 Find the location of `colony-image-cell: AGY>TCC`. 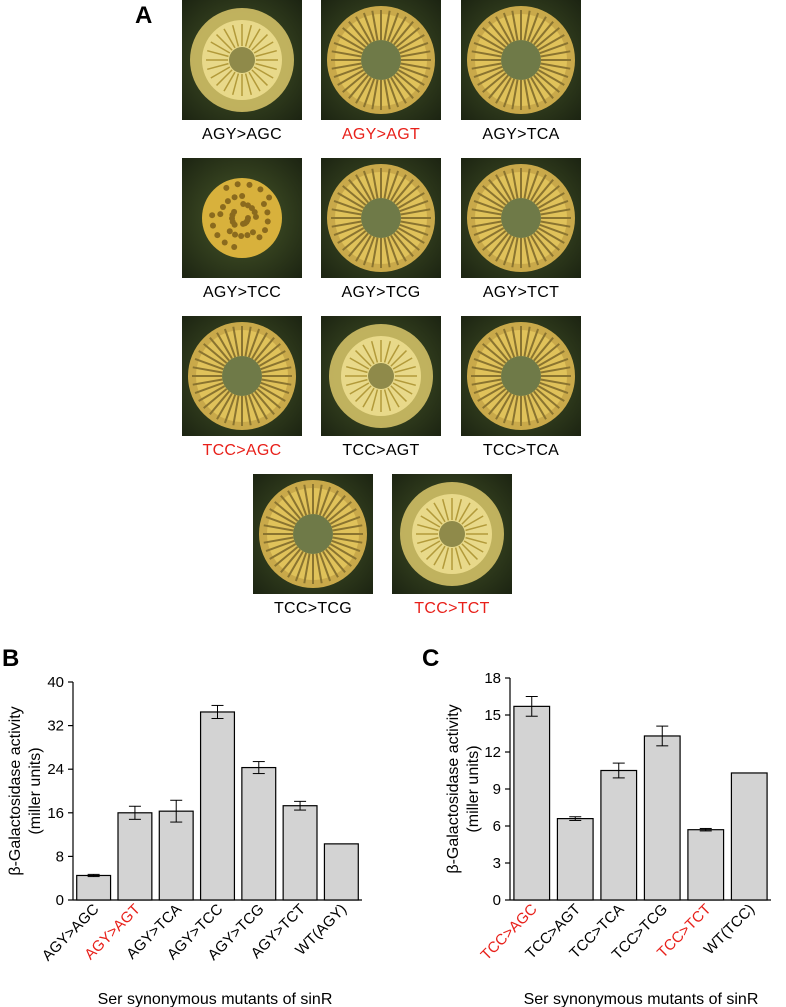

colony-image-cell: AGY>TCC is located at coordinates (242, 230).